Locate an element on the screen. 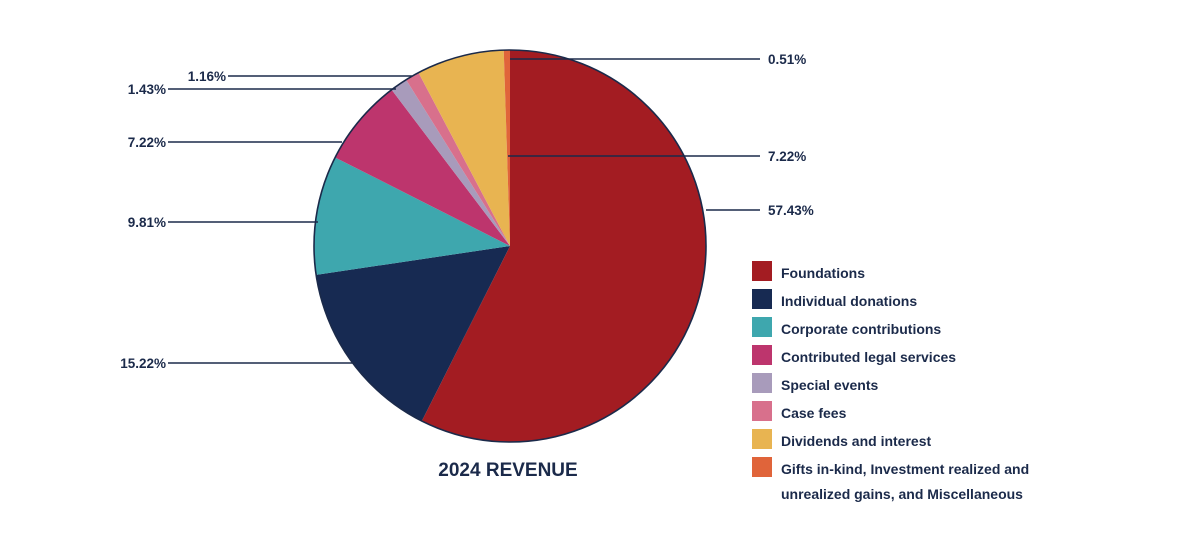 This screenshot has width=1200, height=551. pie-slice-dividends-and-interest is located at coordinates (464, 148).